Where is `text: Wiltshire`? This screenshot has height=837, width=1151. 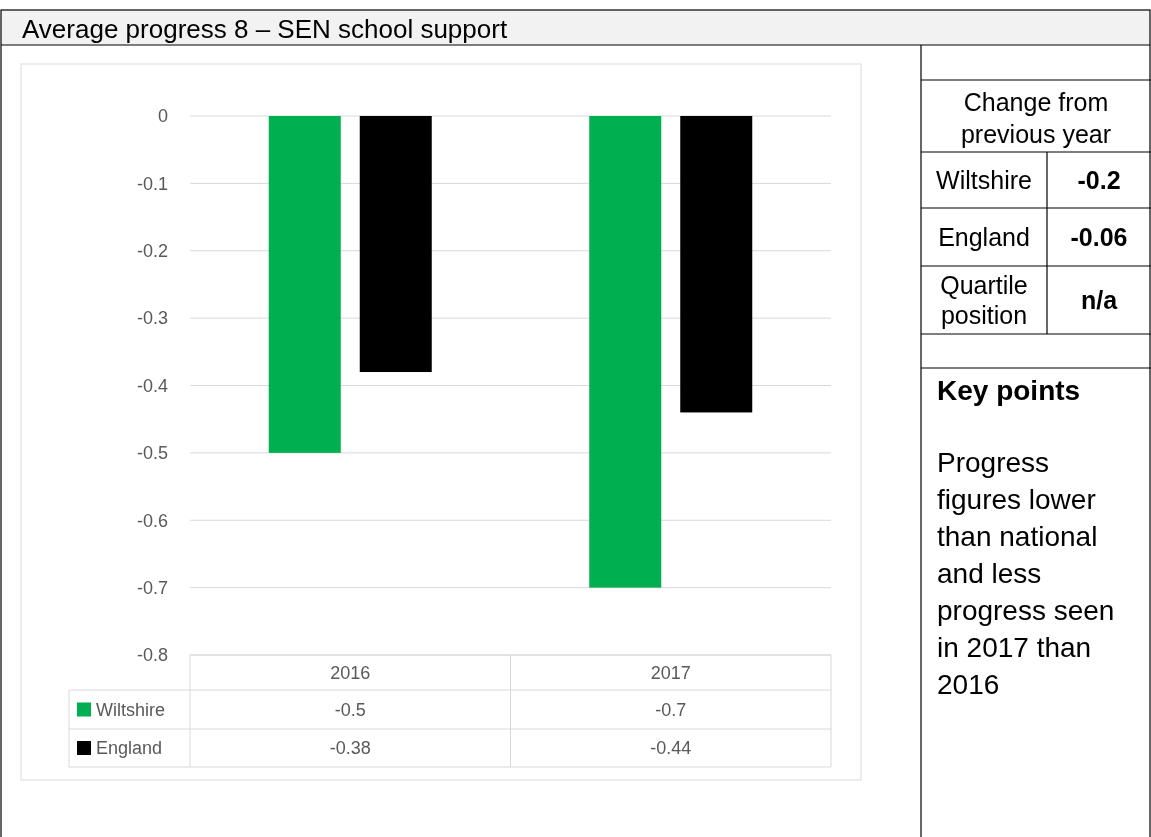 text: Wiltshire is located at coordinates (984, 179).